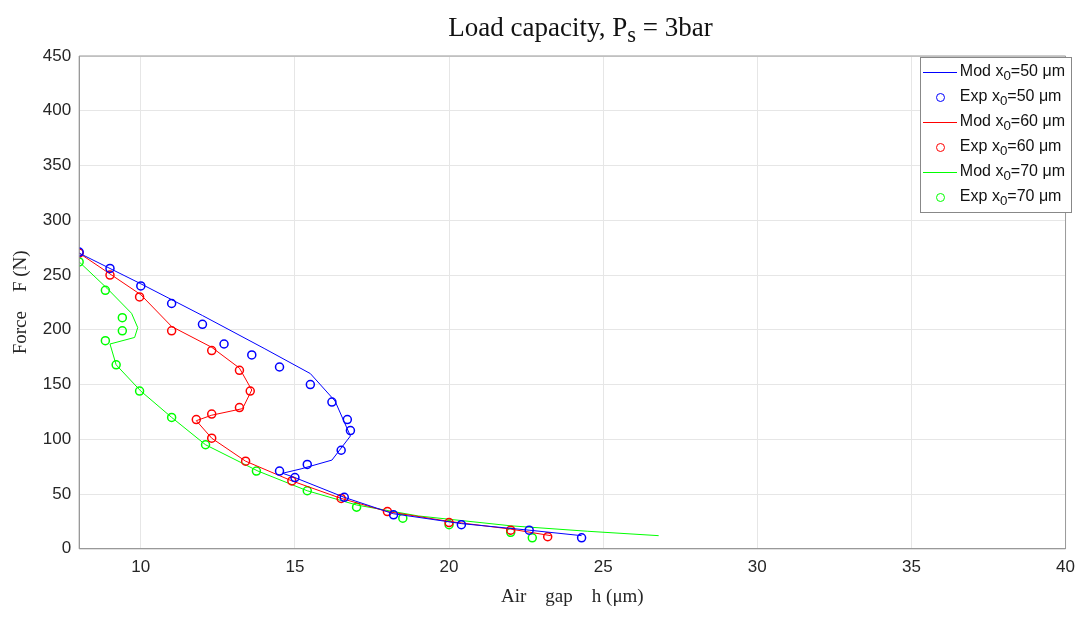 The image size is (1091, 619). I want to click on legend-label: Exp x$_{0}$=70 μm, so click(1010, 197).